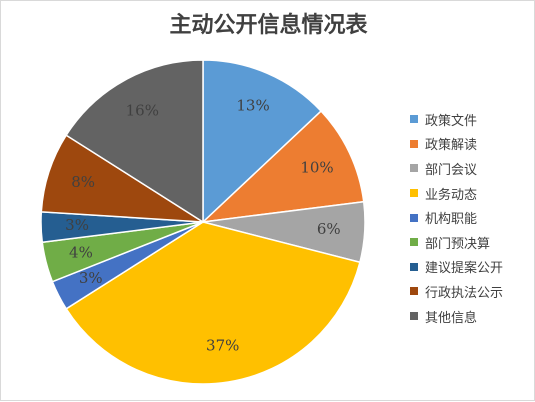 This screenshot has height=402, width=535. What do you see at coordinates (451, 220) in the screenshot?
I see `legend-label: 机构职能` at bounding box center [451, 220].